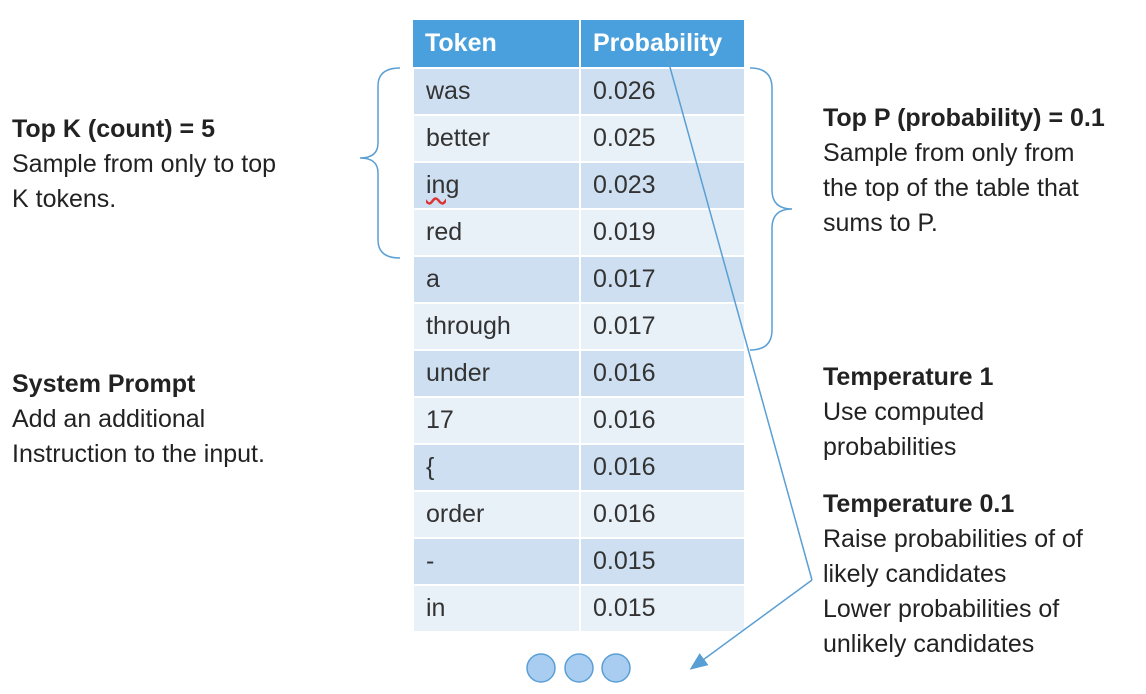  Describe the element at coordinates (919, 504) in the screenshot. I see `temperature-0-1-heading: Temperature 0.1` at that location.